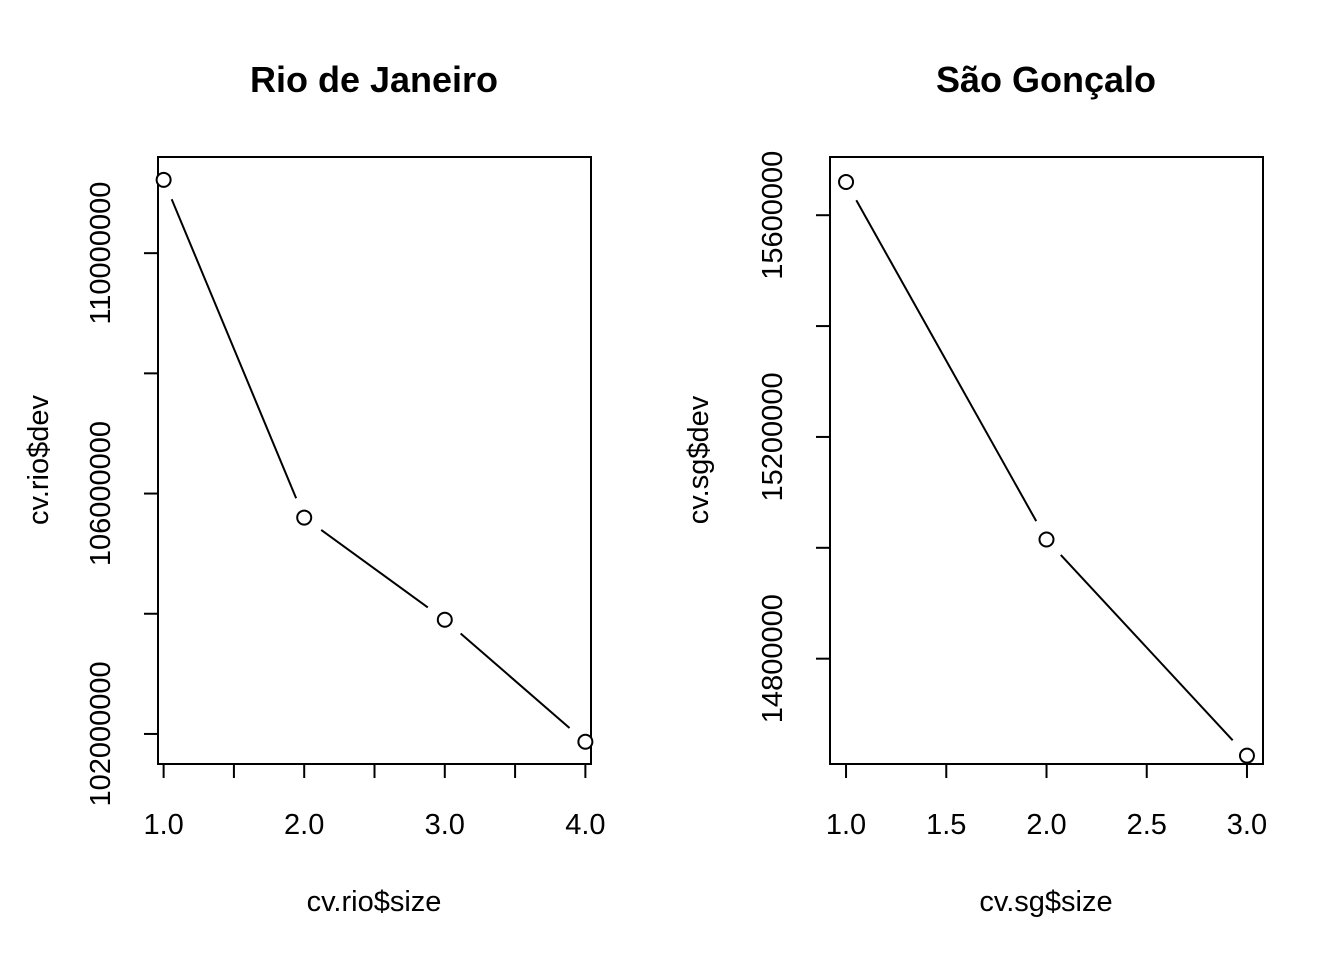  What do you see at coordinates (773, 215) in the screenshot?
I see `y-tick-label: 15600000` at bounding box center [773, 215].